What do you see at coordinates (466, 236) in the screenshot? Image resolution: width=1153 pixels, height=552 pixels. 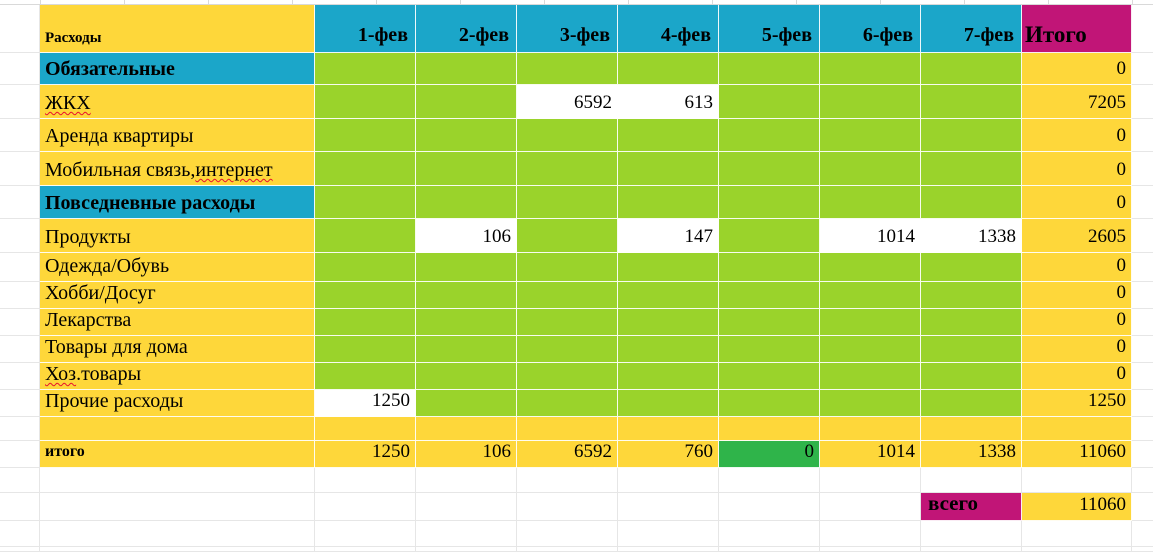 I see `day-cell: 106` at bounding box center [466, 236].